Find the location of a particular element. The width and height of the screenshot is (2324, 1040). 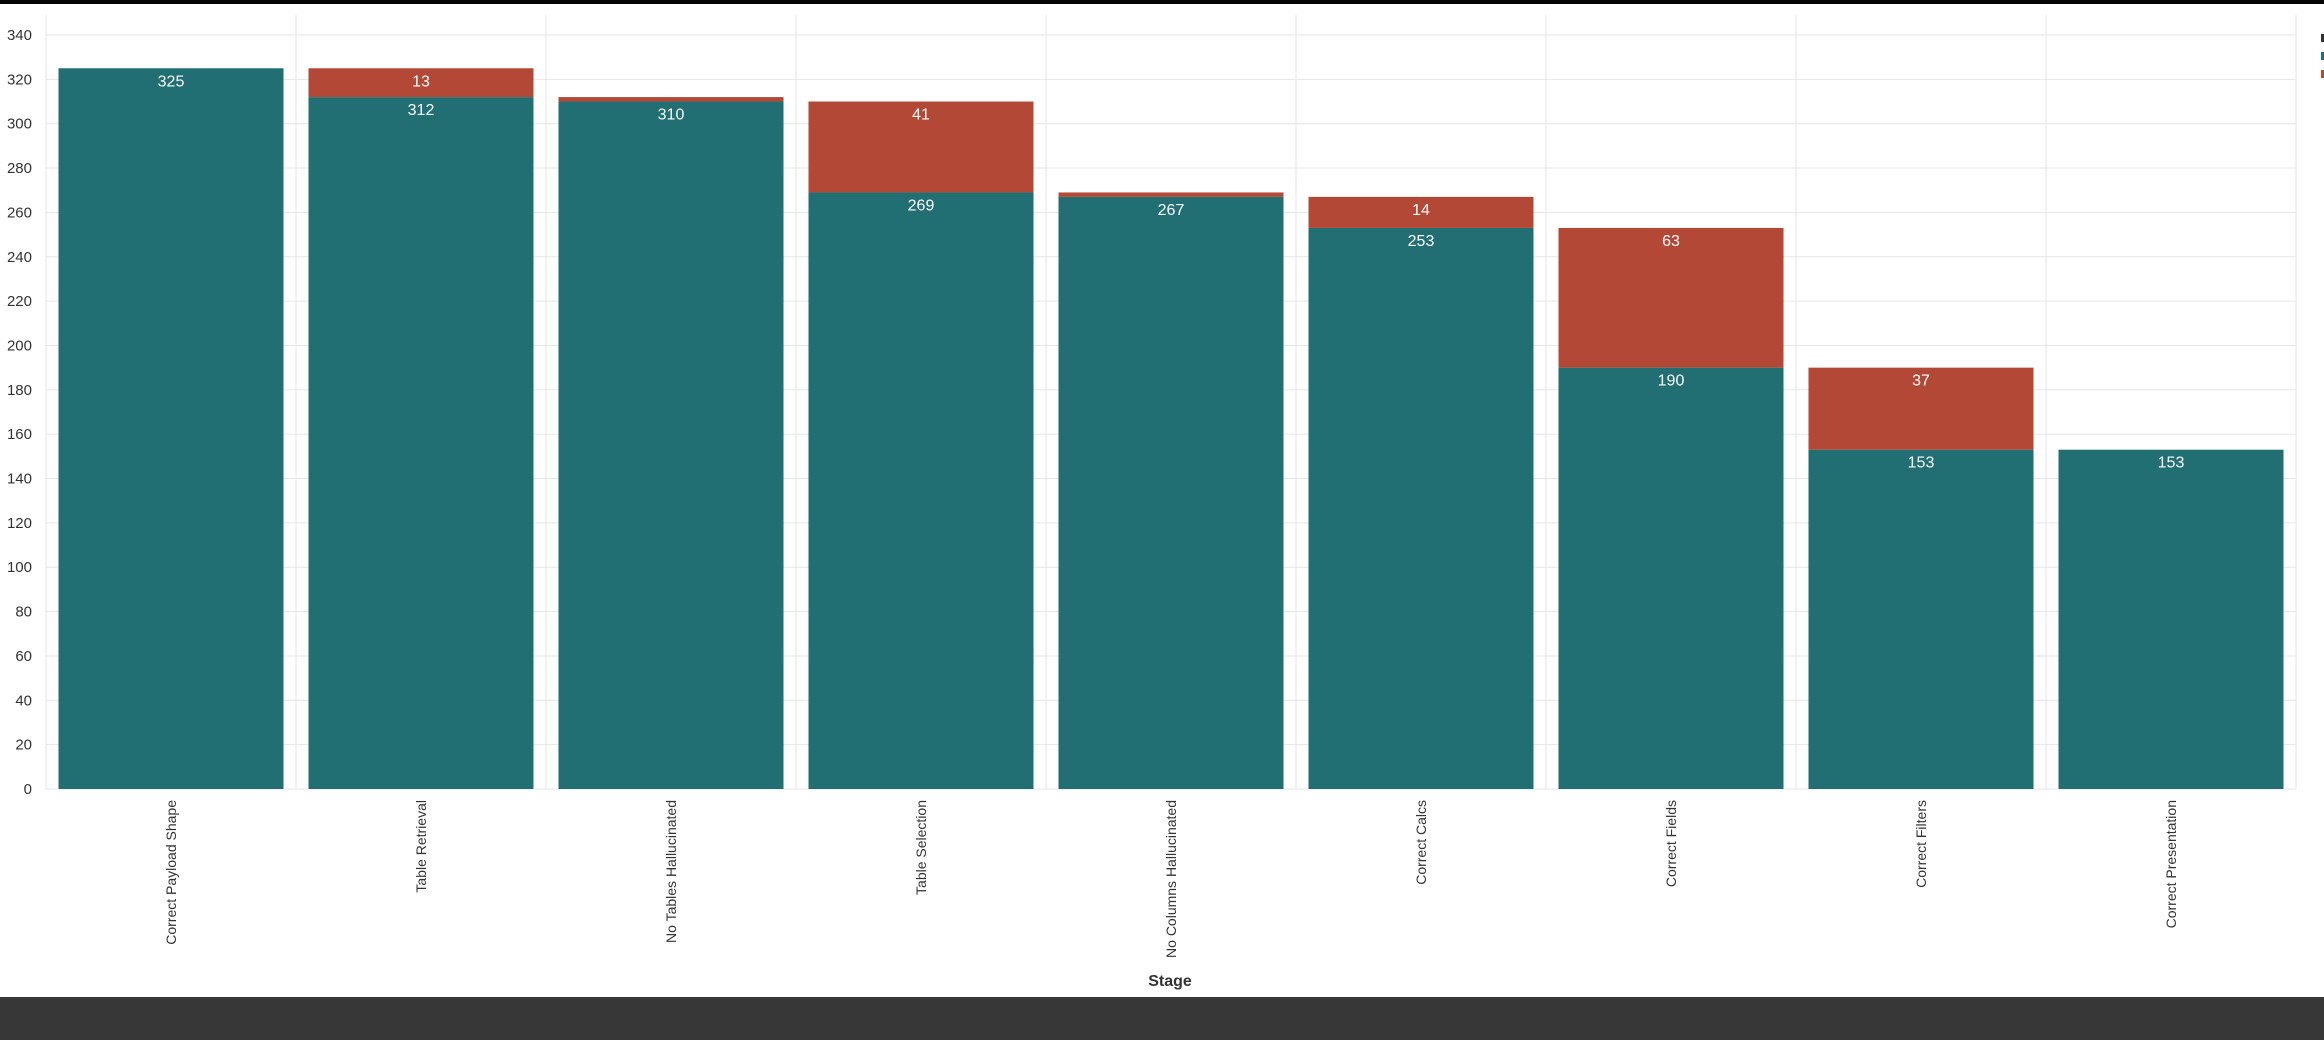

x-category-label: Correct Calcs is located at coordinates (1421, 842).